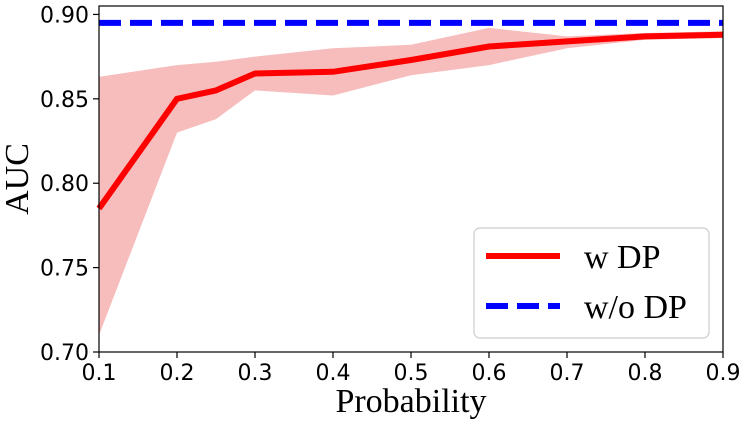  Describe the element at coordinates (333, 373) in the screenshot. I see `x-tick-label: 0.4` at that location.